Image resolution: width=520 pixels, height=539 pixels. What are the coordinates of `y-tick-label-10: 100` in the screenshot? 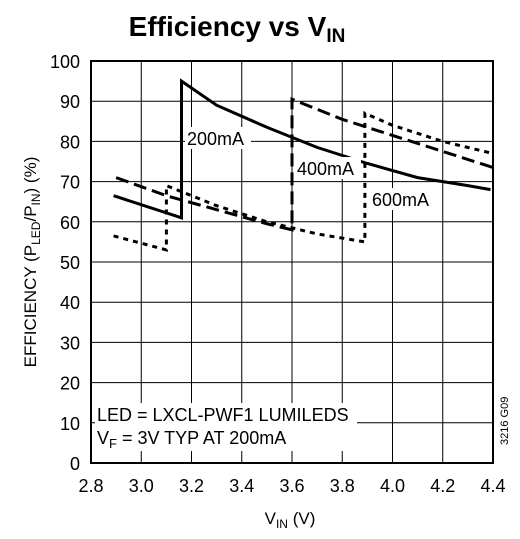 It's located at (65, 62).